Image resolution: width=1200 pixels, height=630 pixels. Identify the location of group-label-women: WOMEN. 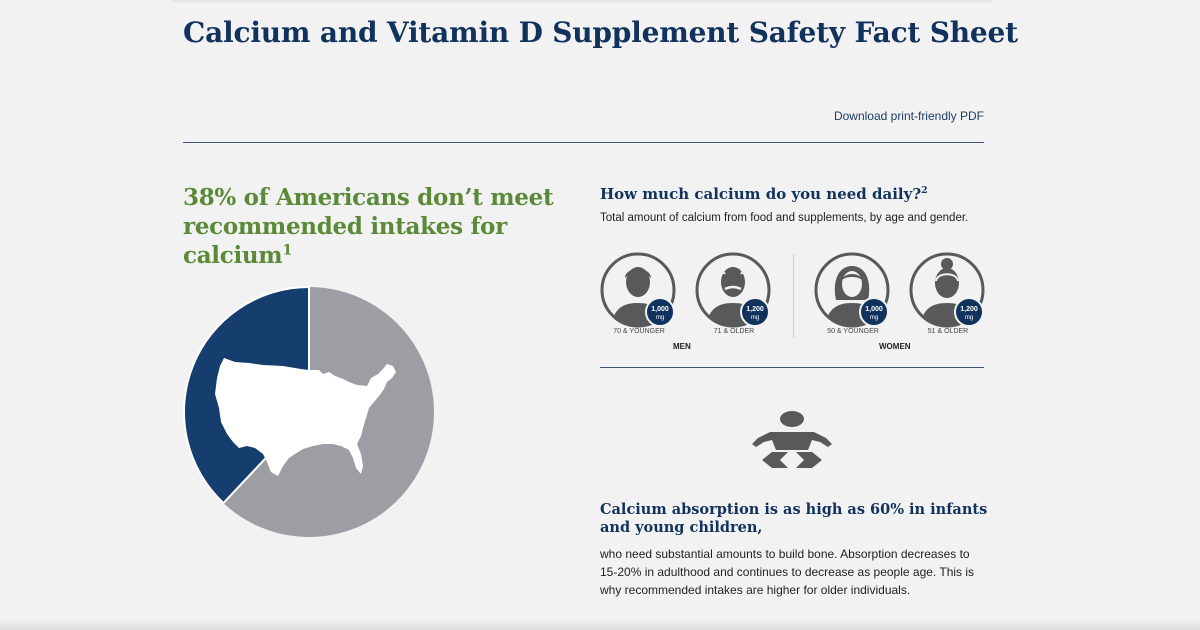
(895, 346).